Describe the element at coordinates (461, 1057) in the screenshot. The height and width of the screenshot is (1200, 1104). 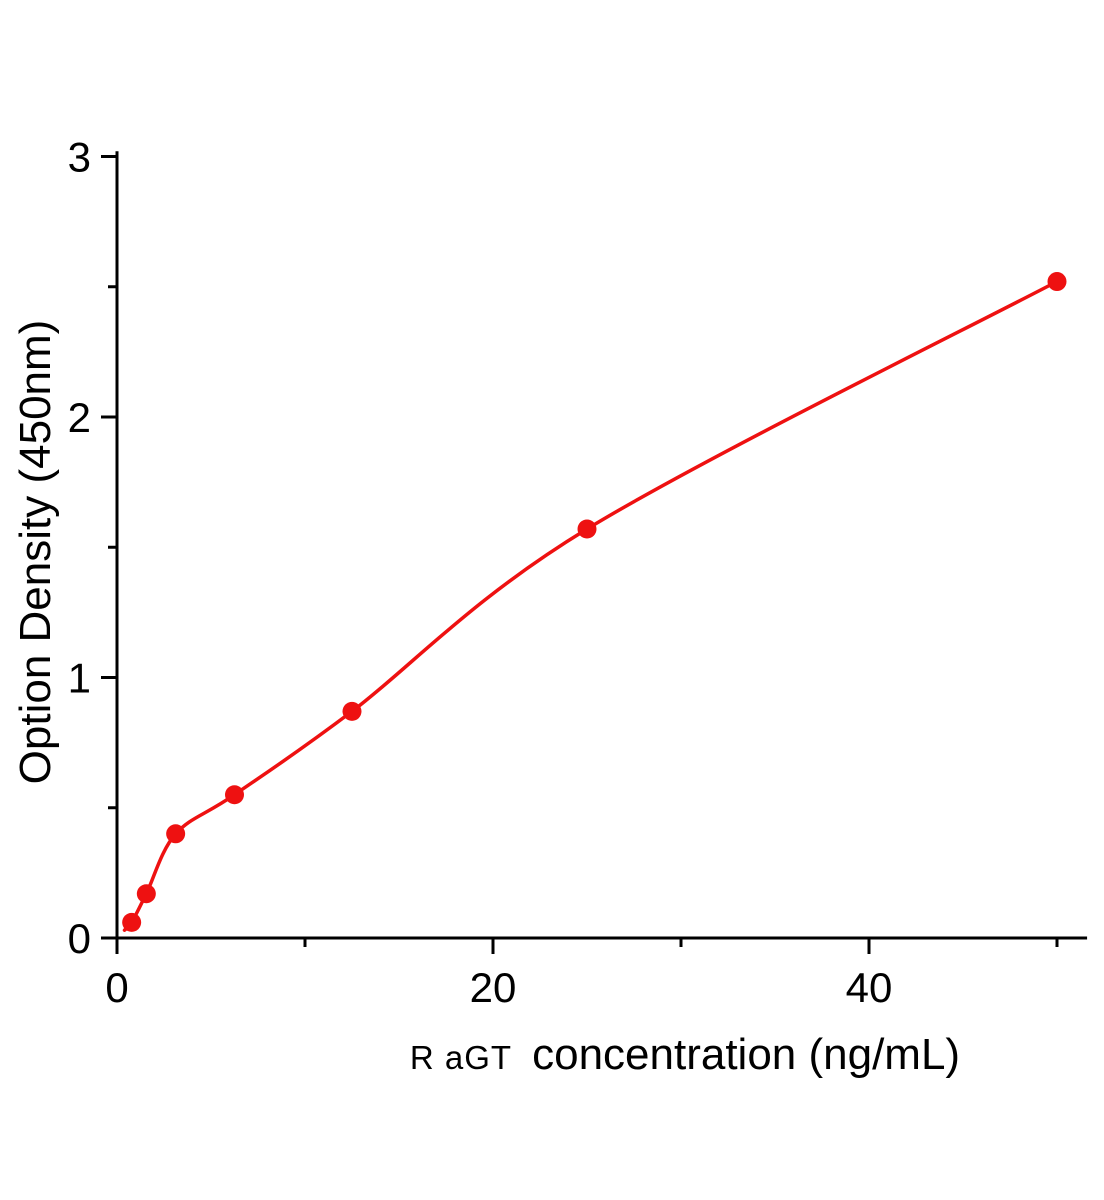
I see `x-axis-title-prefix: R aGT` at that location.